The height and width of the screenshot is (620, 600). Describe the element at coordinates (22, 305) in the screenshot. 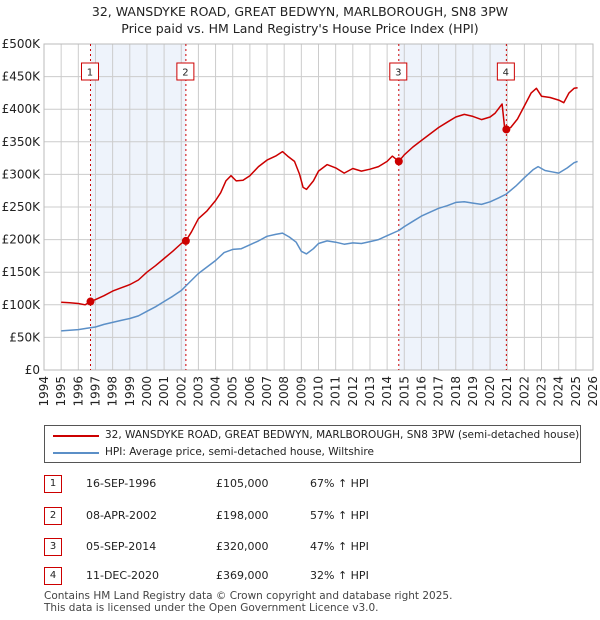

I see `y-tick-label: £100K` at that location.